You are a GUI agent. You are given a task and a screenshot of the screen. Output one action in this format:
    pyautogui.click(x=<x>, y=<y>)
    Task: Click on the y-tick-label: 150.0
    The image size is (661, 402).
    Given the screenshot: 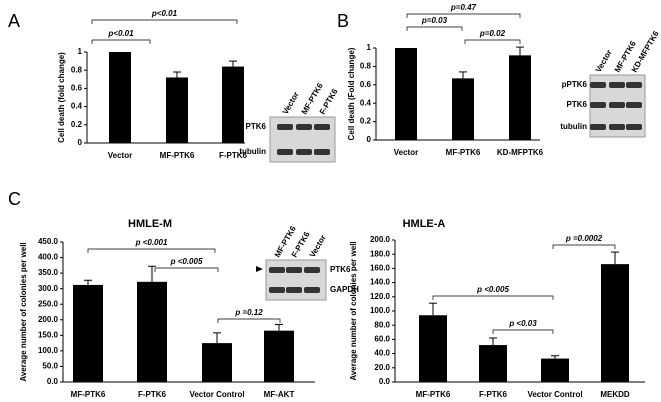 What is the action you would take?
    pyautogui.click(x=48, y=334)
    